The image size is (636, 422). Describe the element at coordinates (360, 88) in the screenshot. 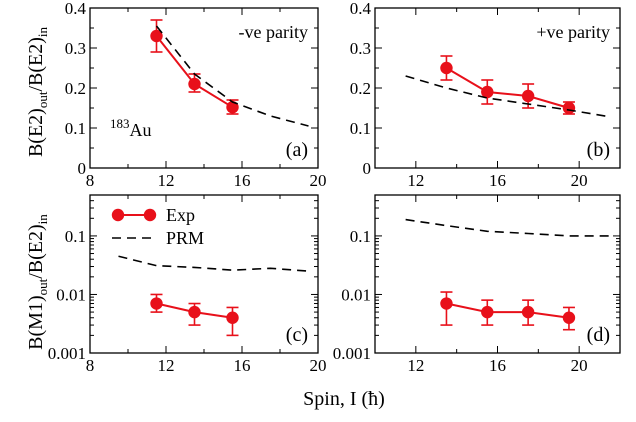

I see `y-tick-label-b: 0.2` at that location.